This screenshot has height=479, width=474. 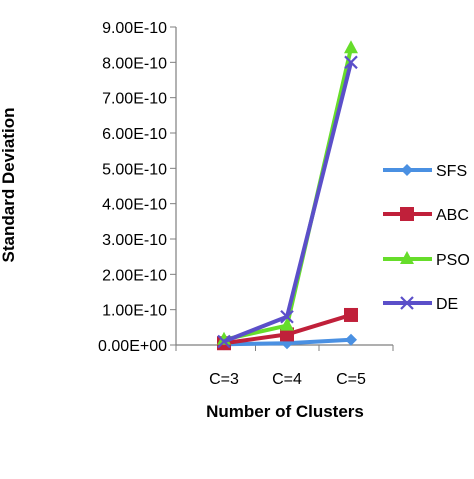 I want to click on legend: SFS ABC PSO DE, so click(x=426, y=238).